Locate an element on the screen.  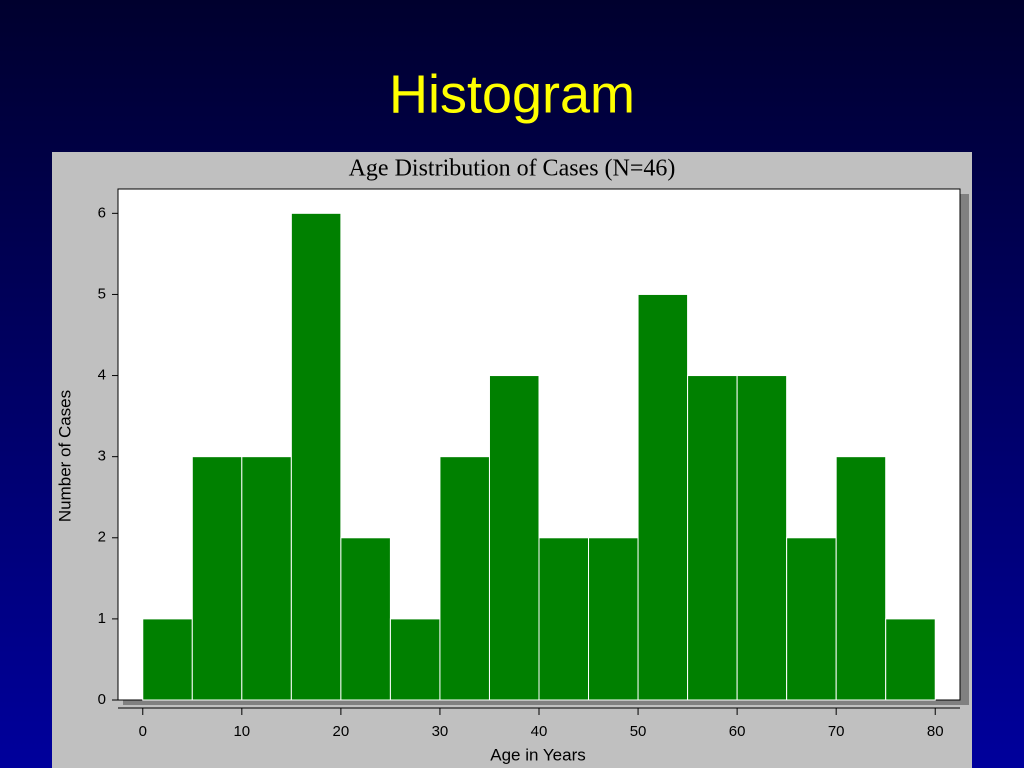
y-tick-label: 2 is located at coordinates (102, 537).